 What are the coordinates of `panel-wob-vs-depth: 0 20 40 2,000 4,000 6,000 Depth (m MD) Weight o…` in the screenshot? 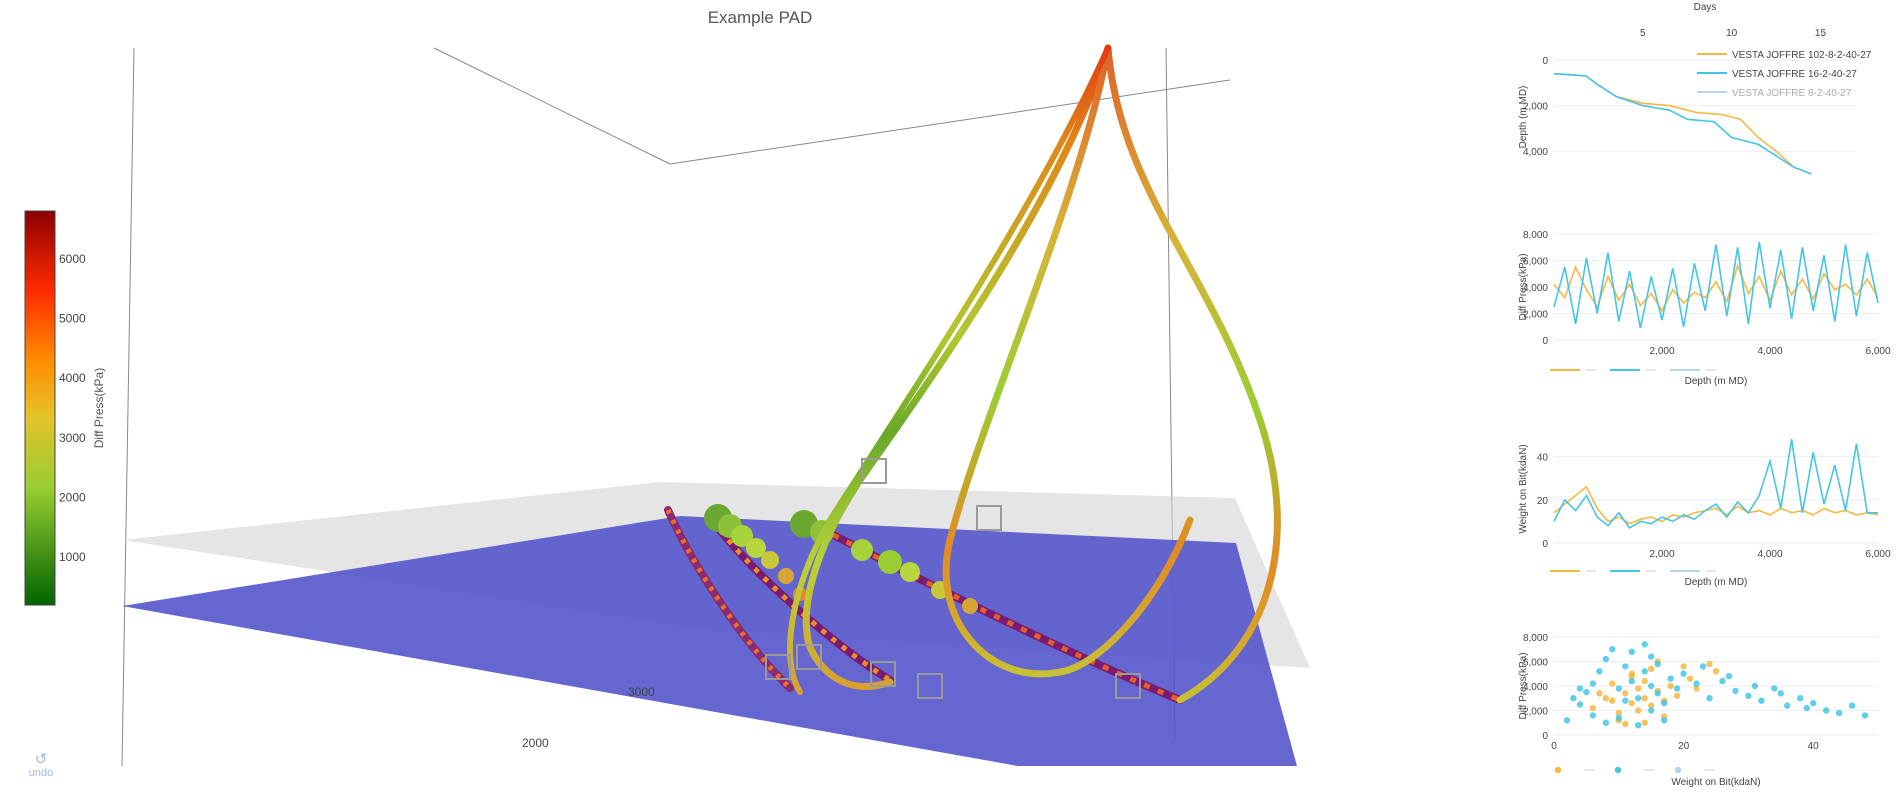 It's located at (1708, 510).